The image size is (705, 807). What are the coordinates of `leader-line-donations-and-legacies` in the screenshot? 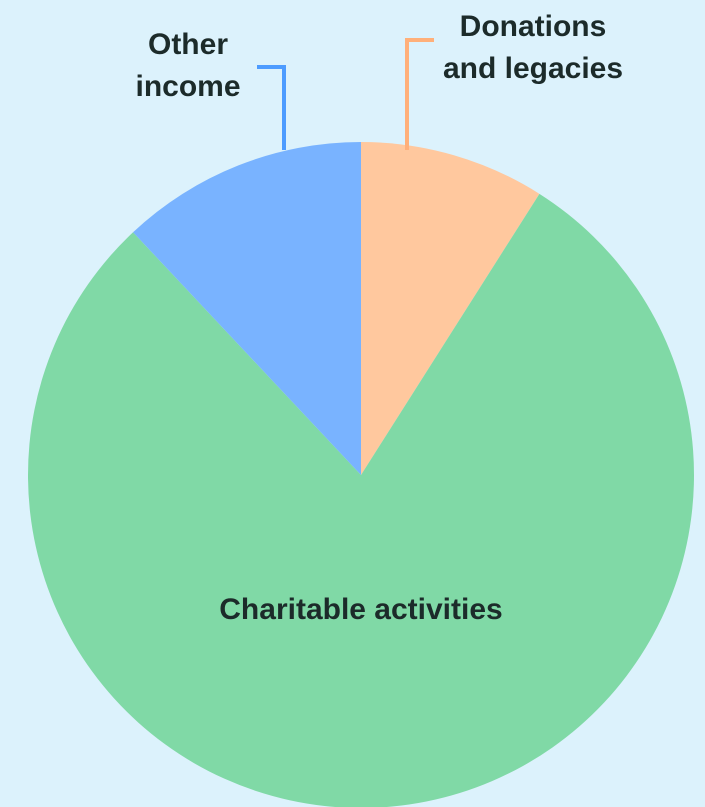 It's located at (419, 94).